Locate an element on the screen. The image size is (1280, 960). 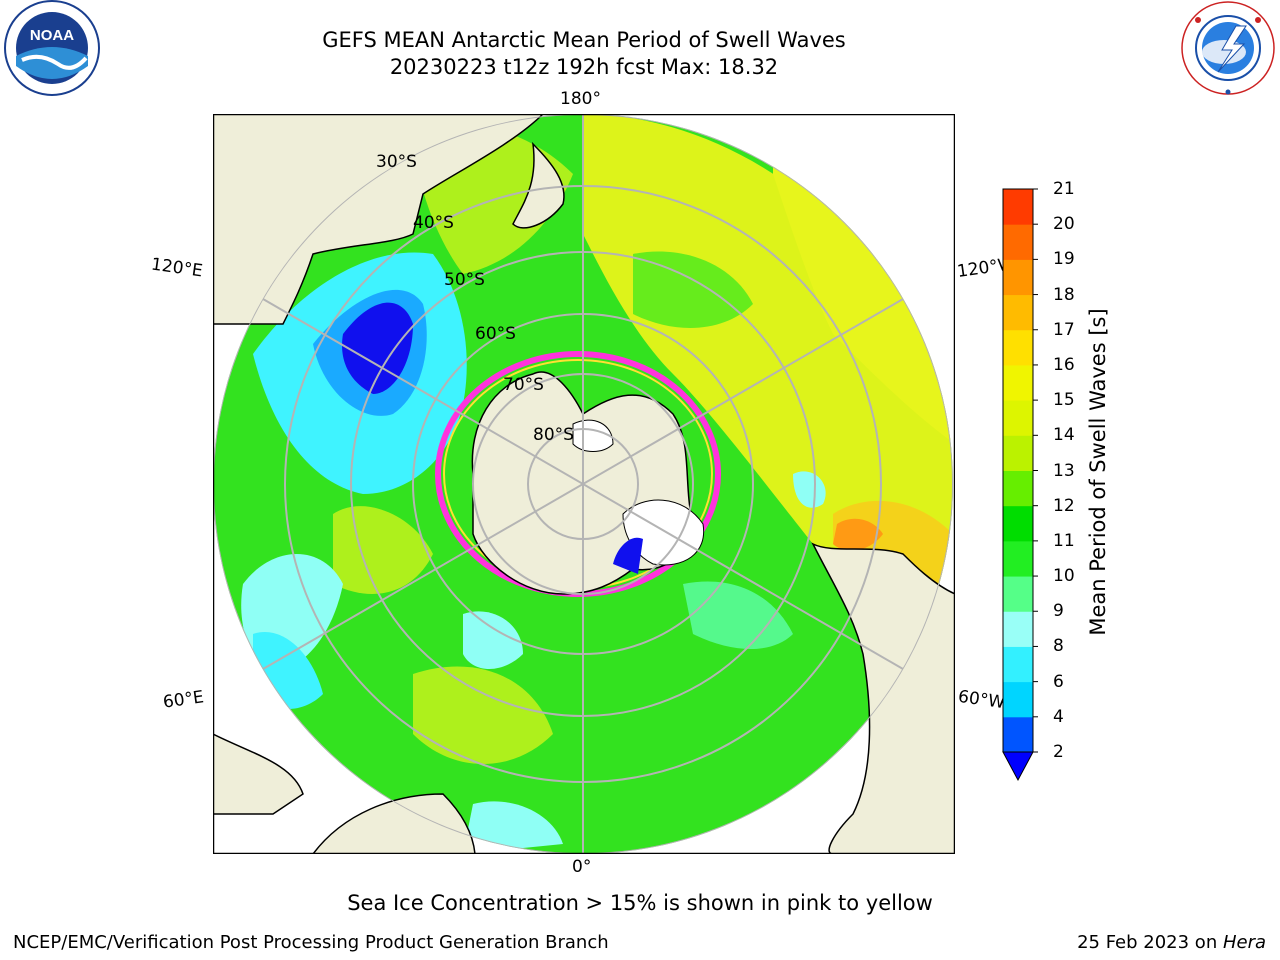
colorbar-tick-label: 11 is located at coordinates (1064, 540).